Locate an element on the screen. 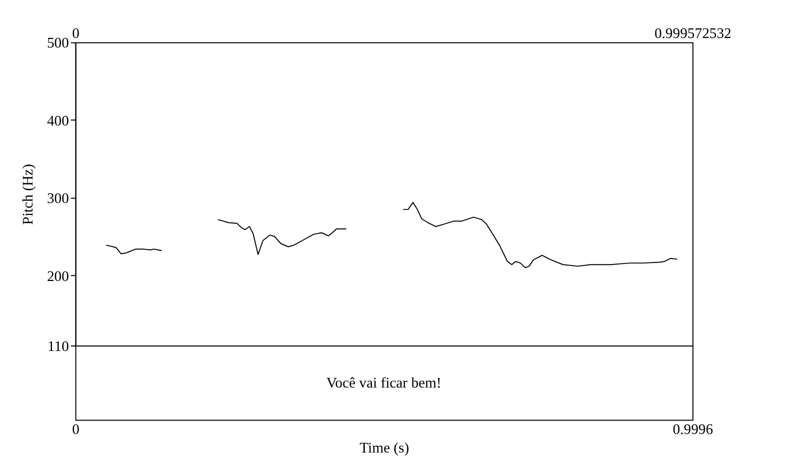 The width and height of the screenshot is (800, 475). y-tick-label: 500 is located at coordinates (57, 44).